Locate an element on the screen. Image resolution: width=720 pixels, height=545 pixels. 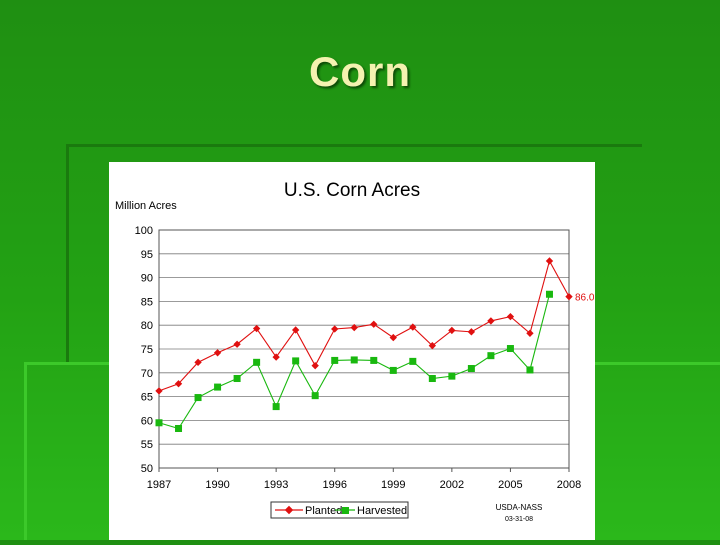
point-harvested-1999 is located at coordinates (393, 370).